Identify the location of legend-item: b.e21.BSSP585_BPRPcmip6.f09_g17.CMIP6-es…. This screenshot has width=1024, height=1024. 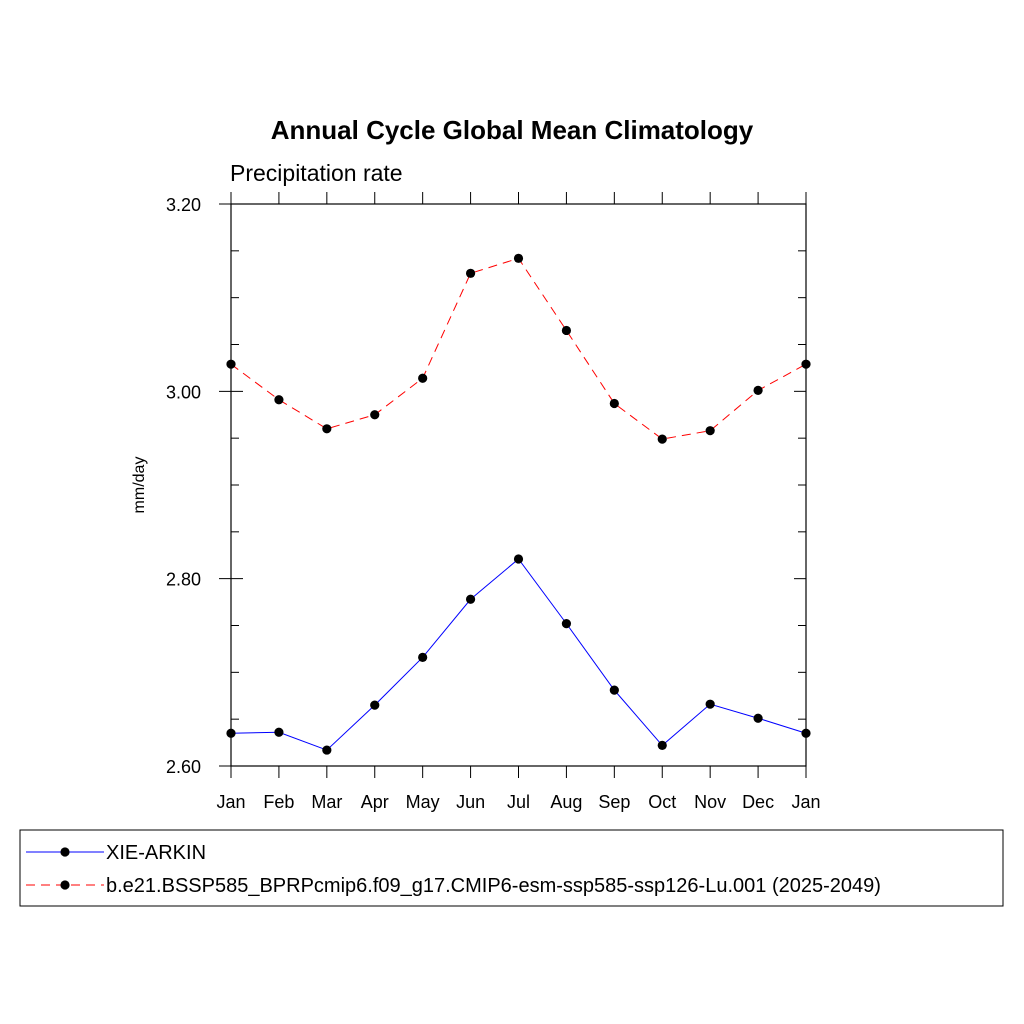
(453, 886).